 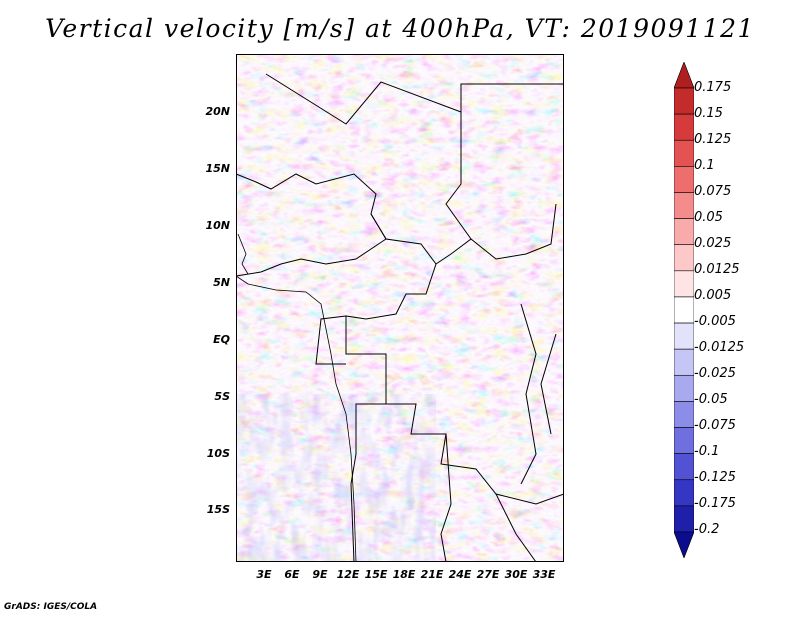 What do you see at coordinates (713, 139) in the screenshot?
I see `colorbar-label: 0.125` at bounding box center [713, 139].